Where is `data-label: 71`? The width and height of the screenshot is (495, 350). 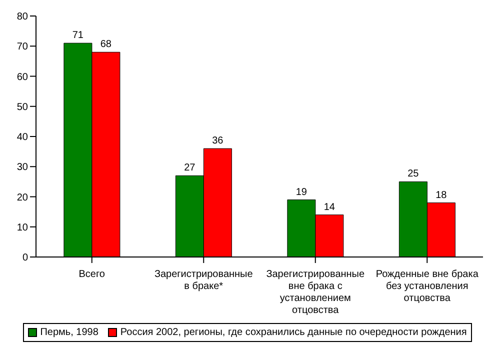 data-label: 71 is located at coordinates (78, 36).